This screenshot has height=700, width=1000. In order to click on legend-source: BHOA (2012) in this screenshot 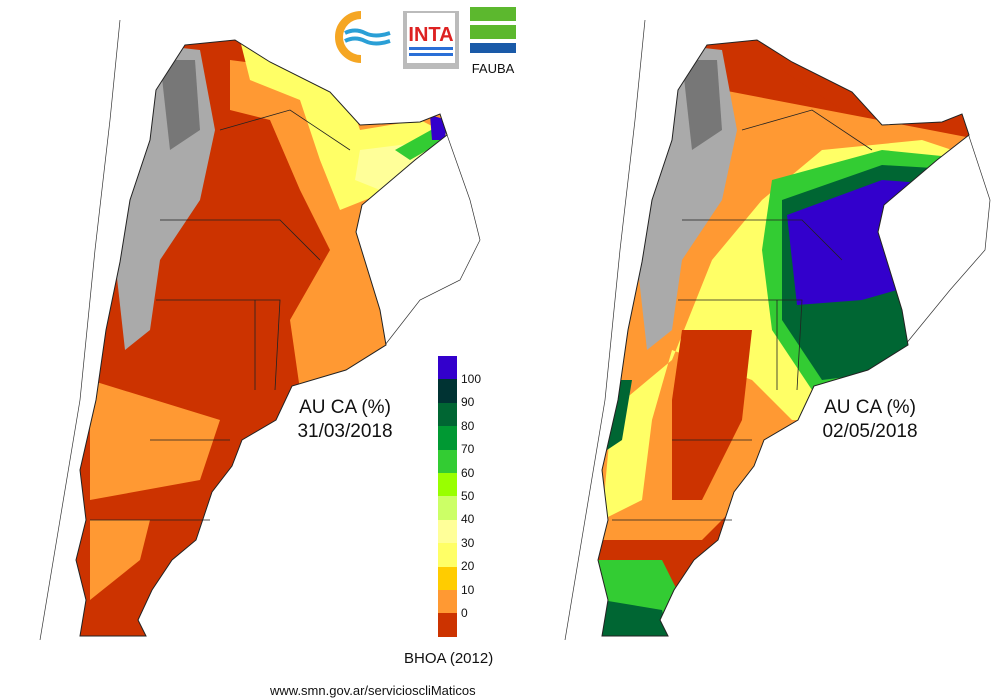, I will do `click(449, 658)`.